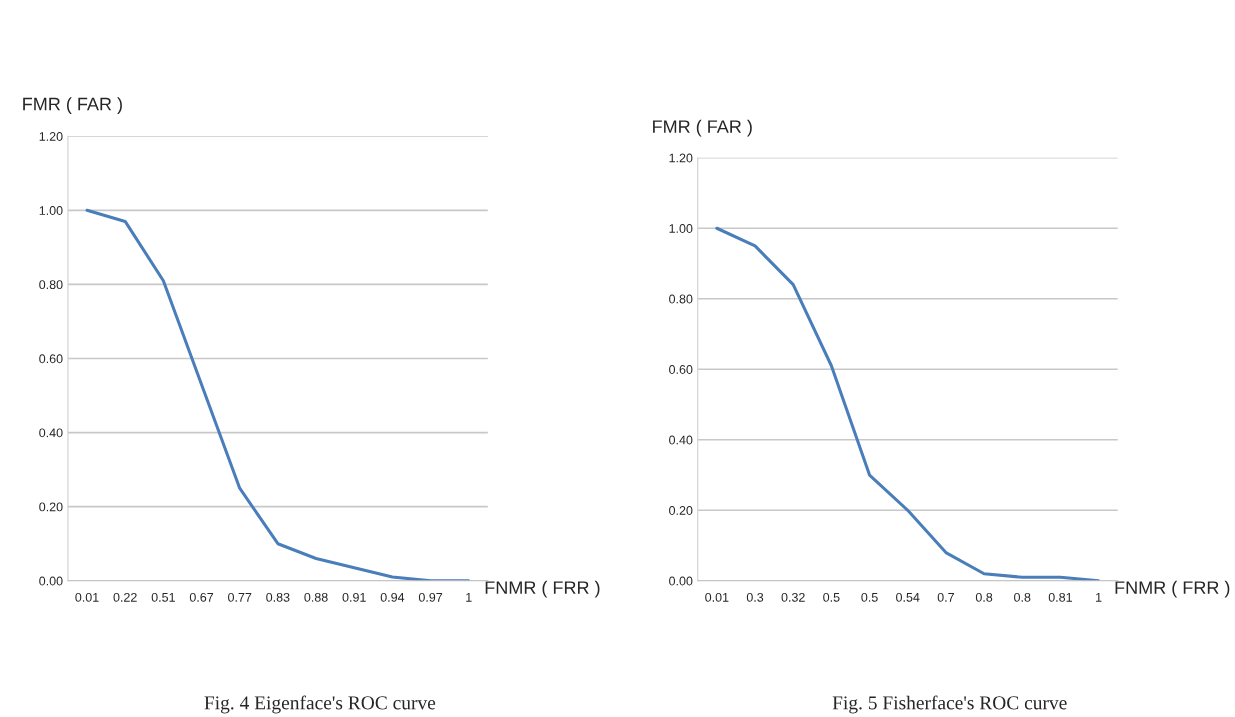  Describe the element at coordinates (316, 597) in the screenshot. I see `x-tick-label: 0.88` at that location.